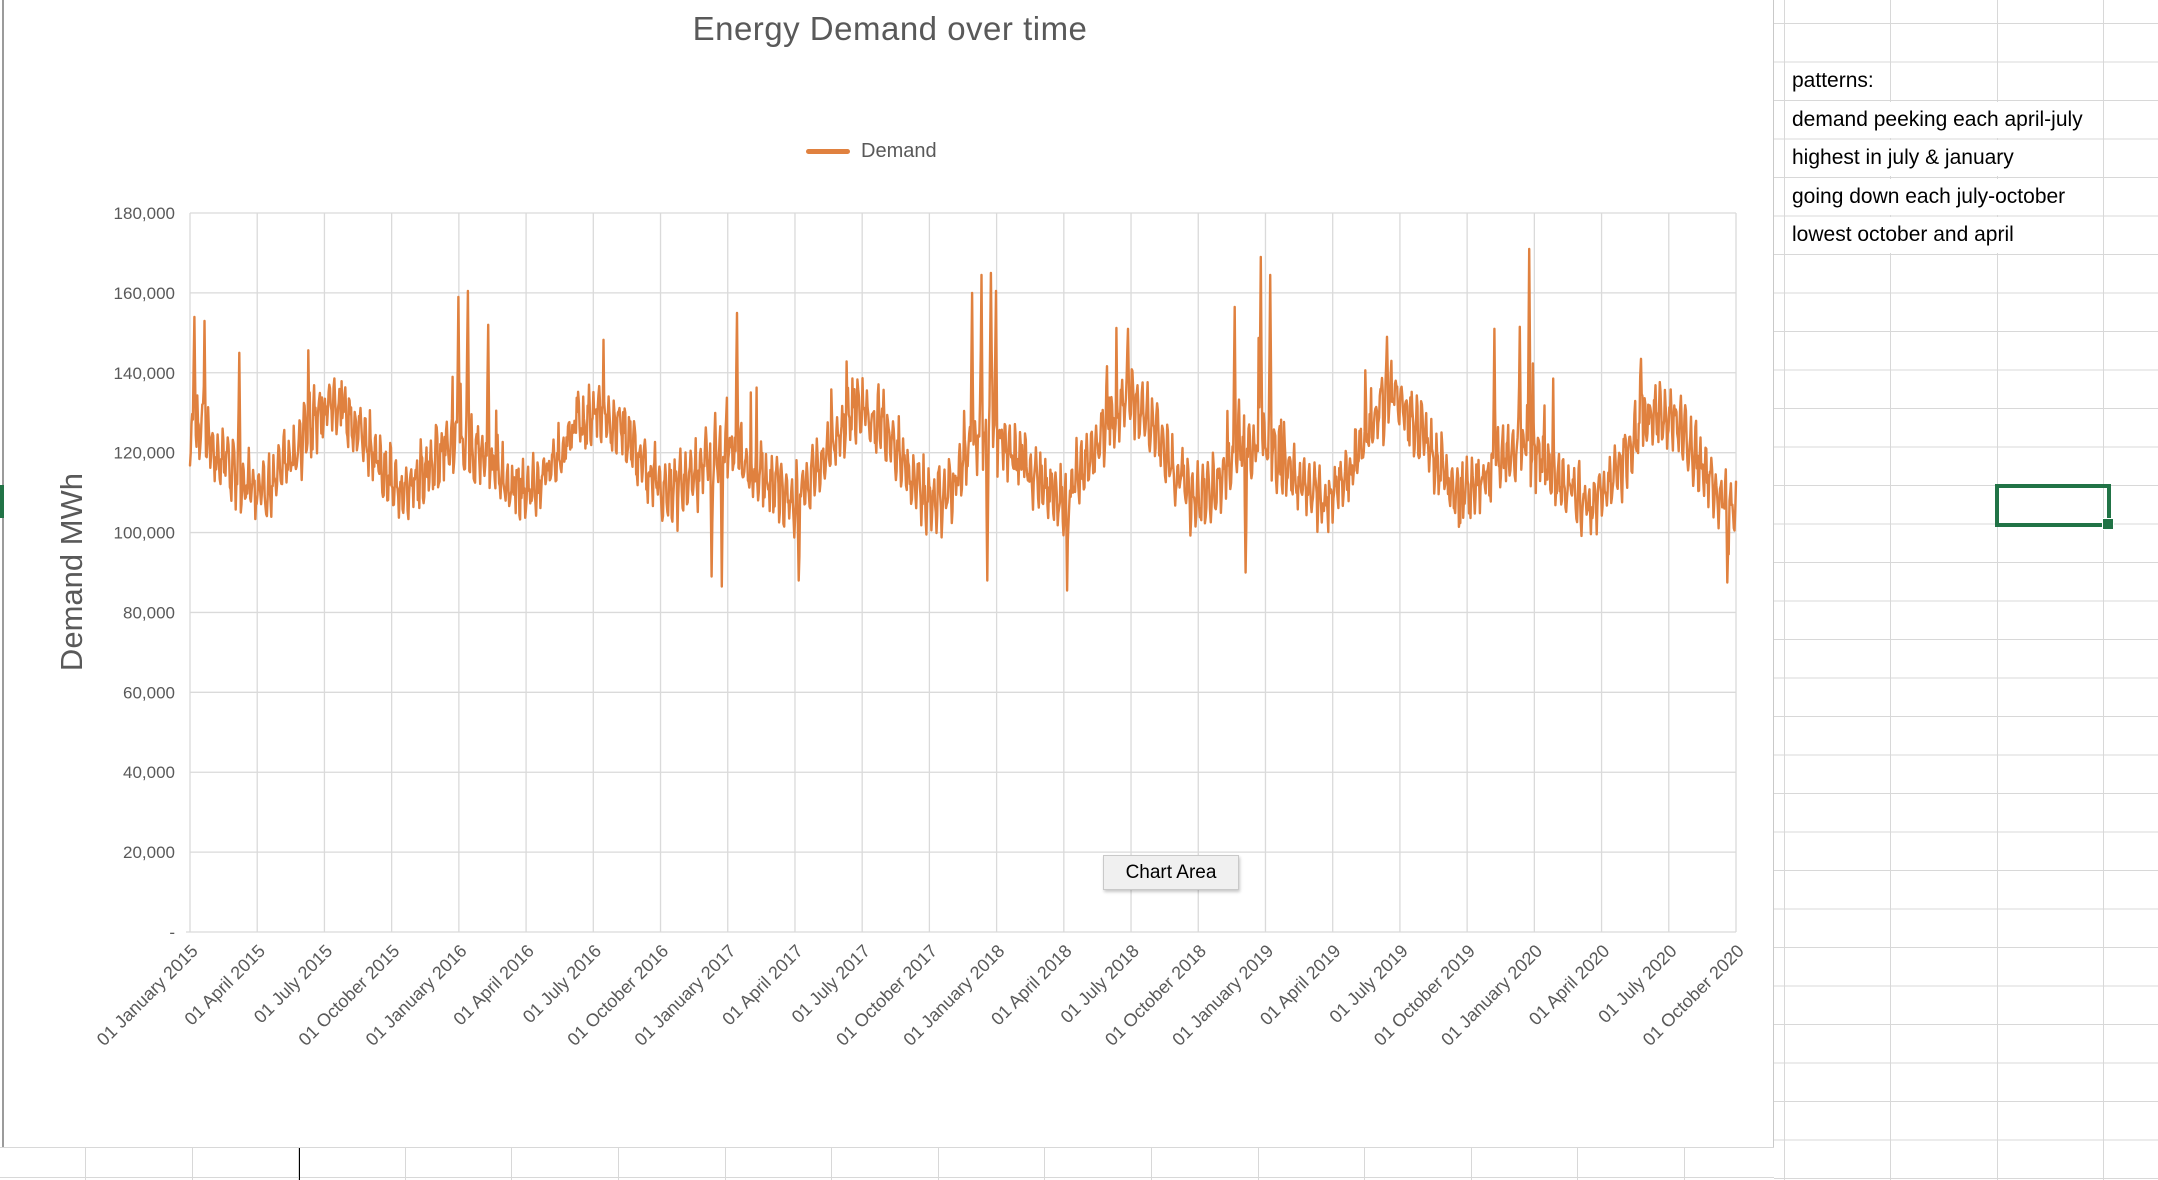 The width and height of the screenshot is (2158, 1180). Describe the element at coordinates (1773, 573) in the screenshot. I see `chart-right-border` at that location.